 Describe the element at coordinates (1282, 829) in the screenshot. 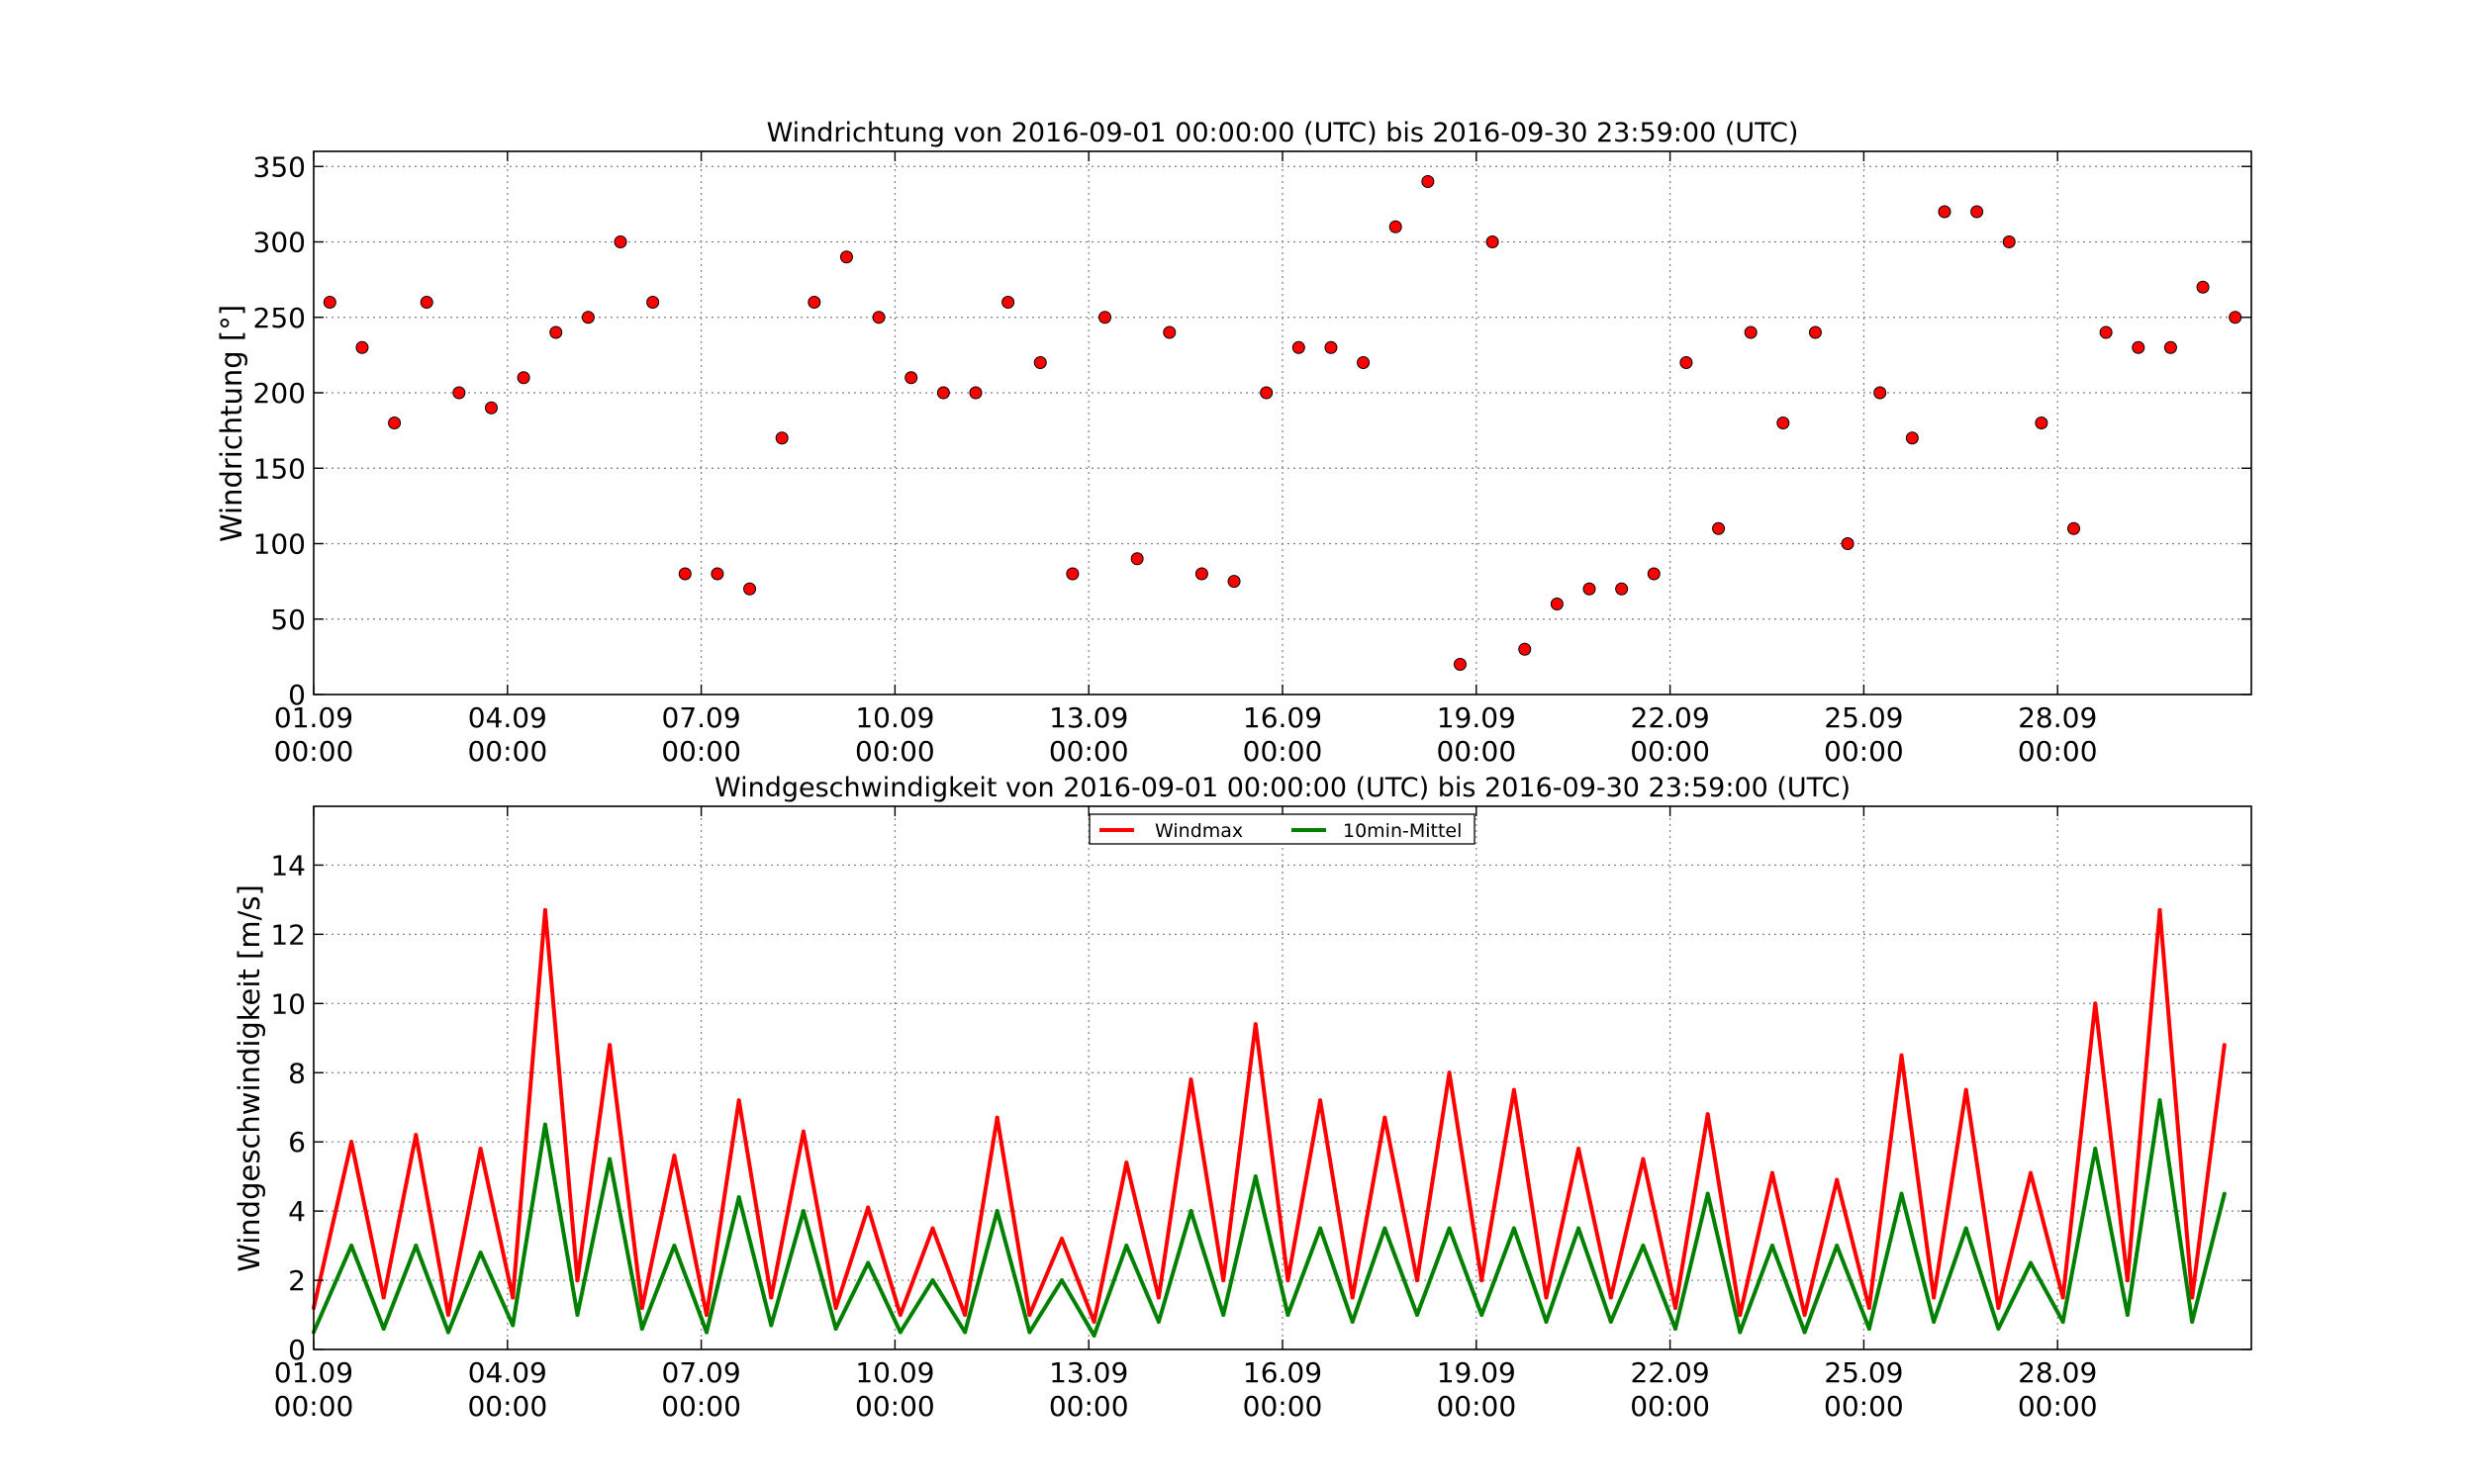

I see `legend: Windmax 10min-Mittel` at that location.